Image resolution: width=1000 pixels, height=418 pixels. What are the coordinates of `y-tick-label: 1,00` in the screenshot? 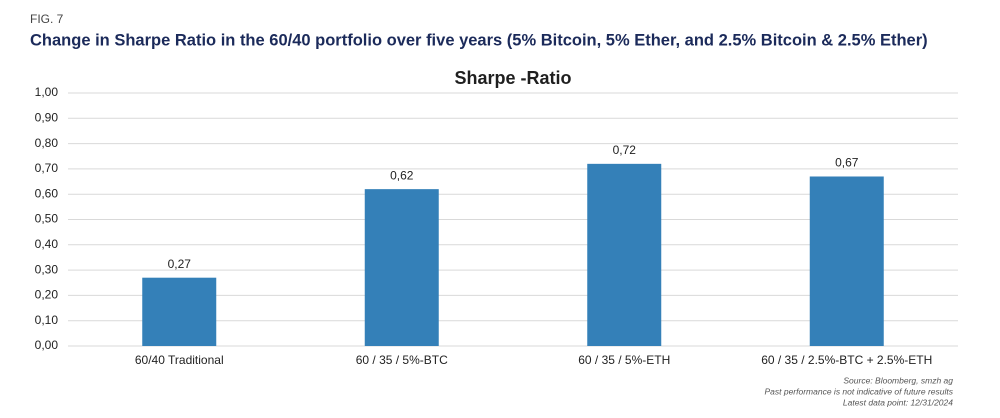 It's located at (47, 92).